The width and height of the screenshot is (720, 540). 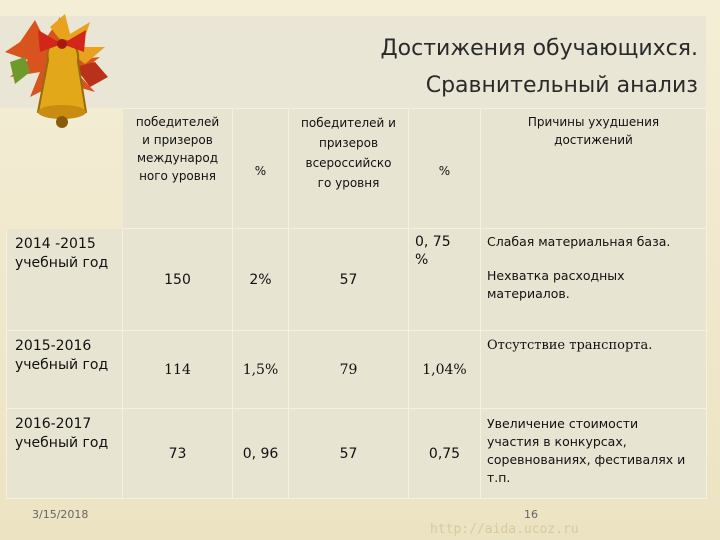 What do you see at coordinates (260, 168) in the screenshot?
I see `header-pct1: %` at bounding box center [260, 168].